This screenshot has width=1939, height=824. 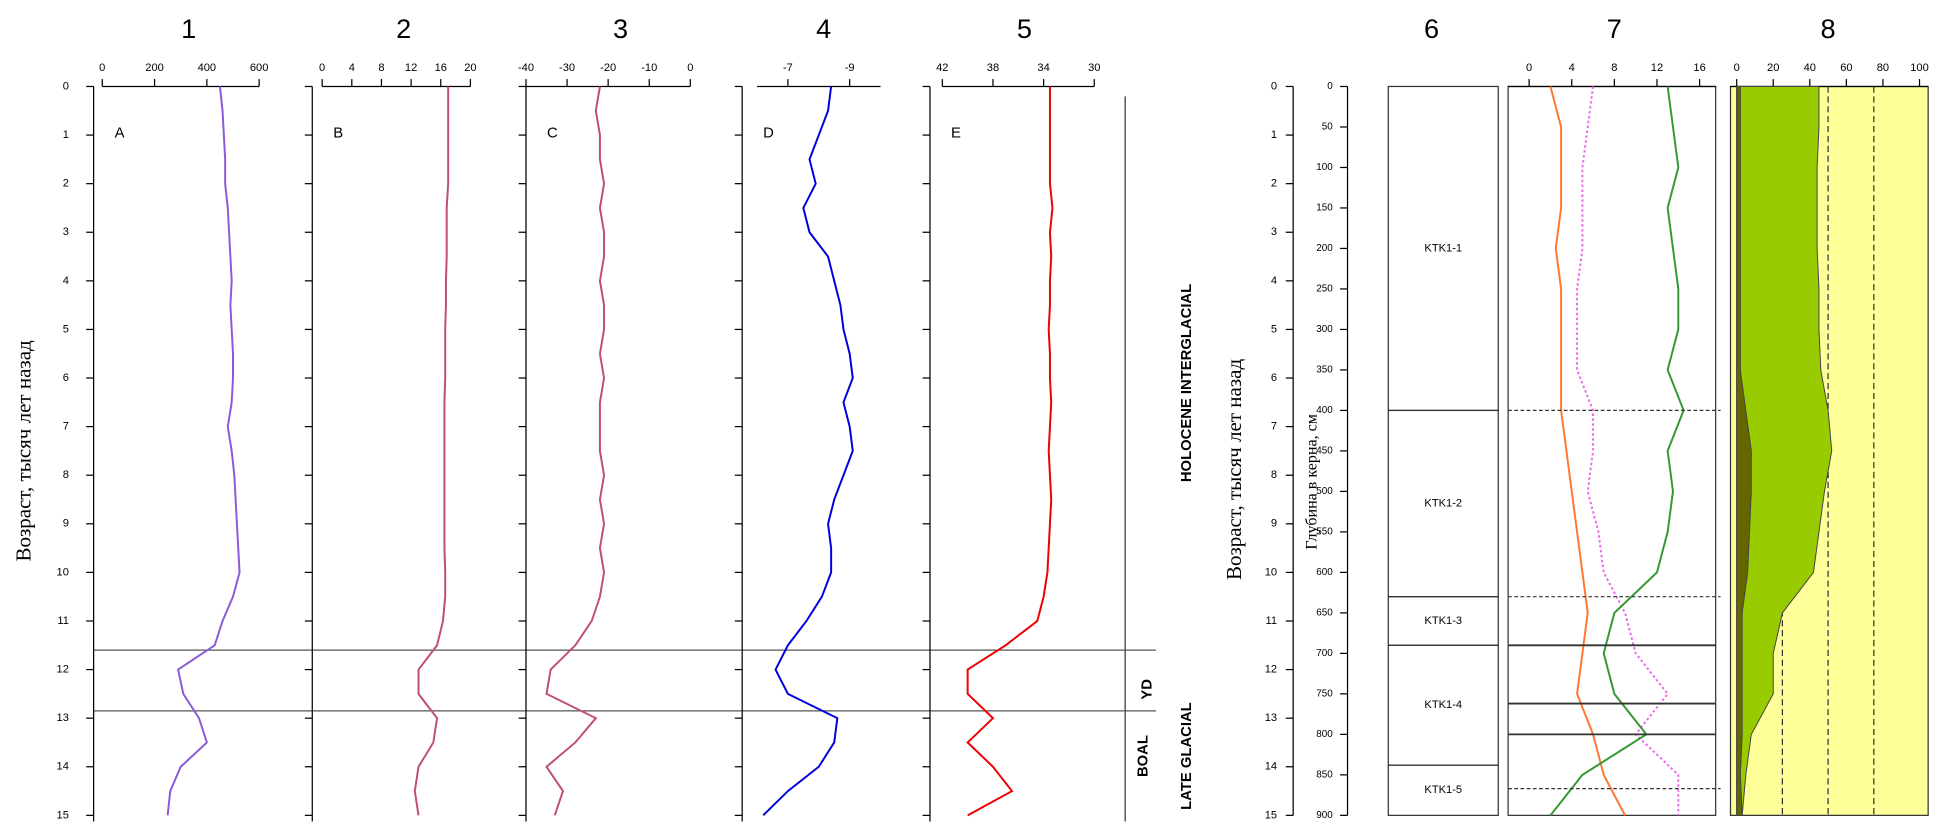 I want to click on depth-tick-label: 450, so click(x=1324, y=451).